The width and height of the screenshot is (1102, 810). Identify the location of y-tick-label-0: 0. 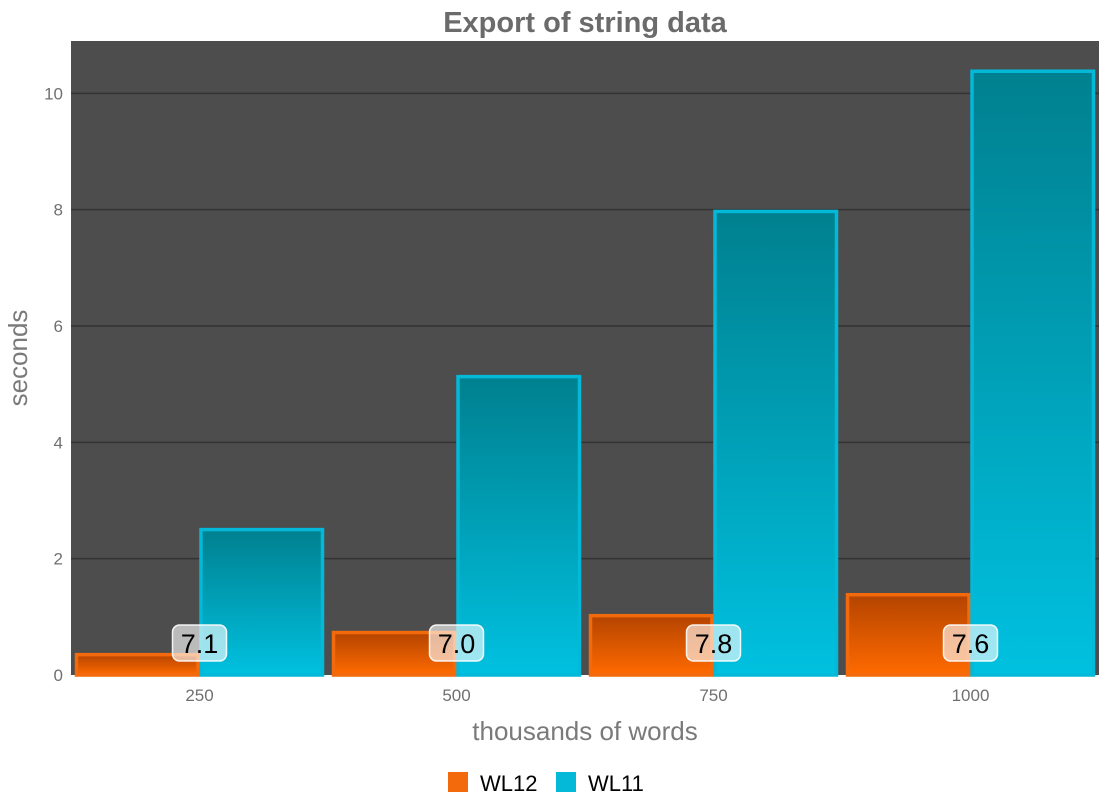
(58, 675).